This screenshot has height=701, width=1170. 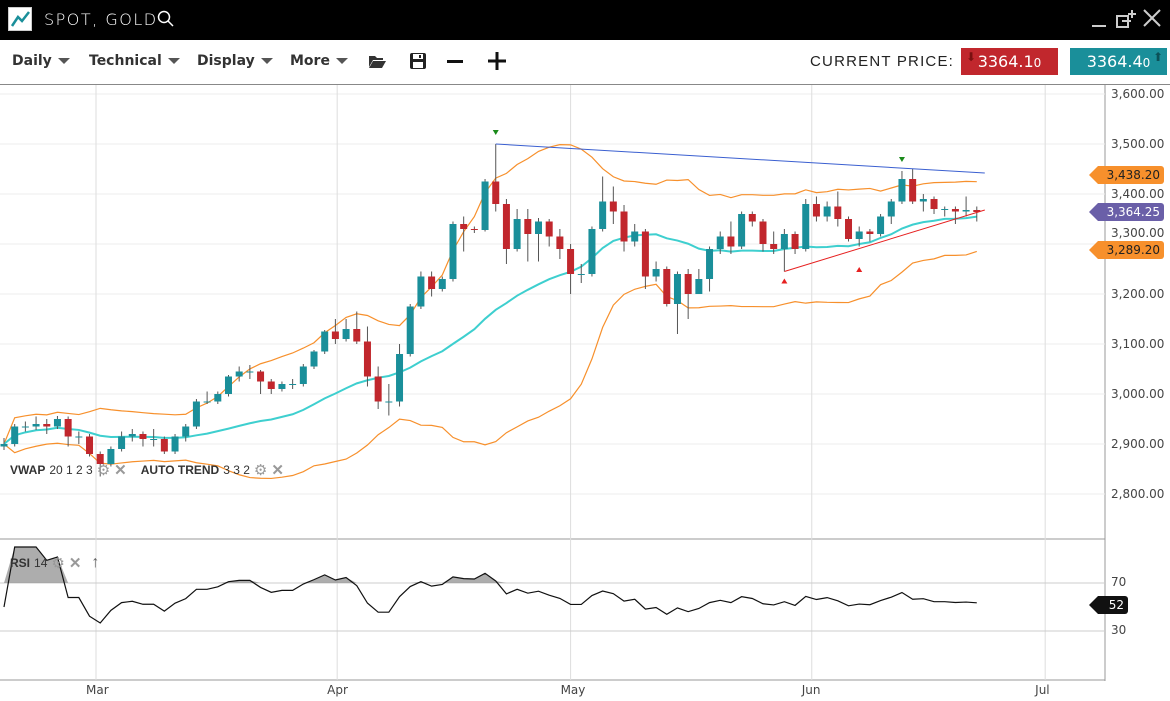 I want to click on menu-label: Technical, so click(x=125, y=61).